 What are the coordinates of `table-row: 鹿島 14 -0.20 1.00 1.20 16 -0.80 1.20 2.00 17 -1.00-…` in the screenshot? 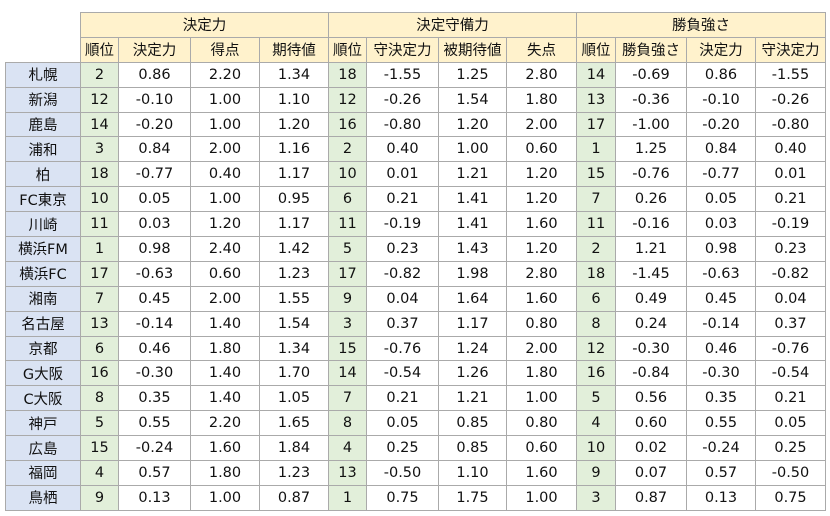 It's located at (415, 124).